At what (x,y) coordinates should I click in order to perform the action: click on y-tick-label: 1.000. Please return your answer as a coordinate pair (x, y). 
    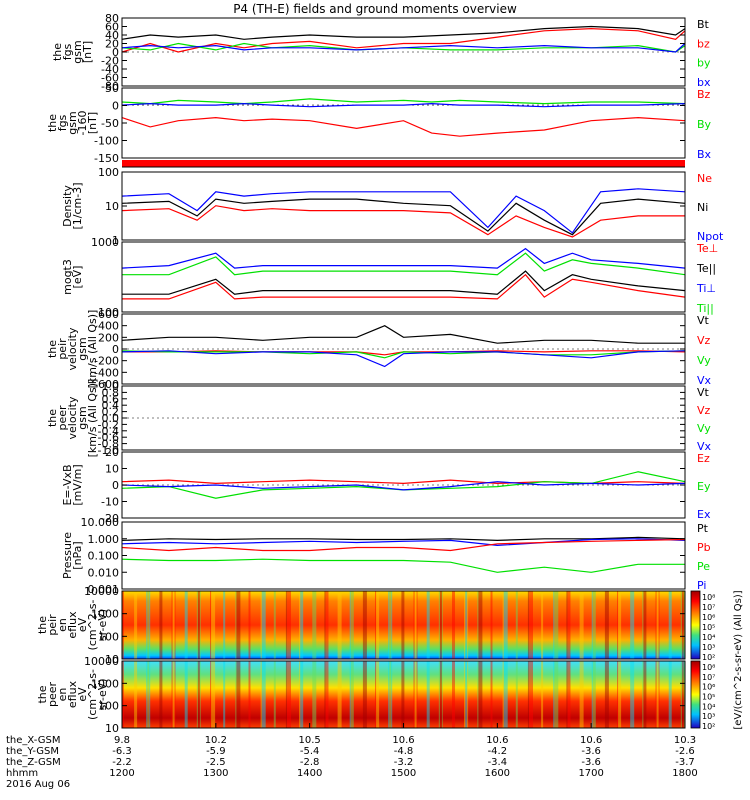
    Looking at the image, I should click on (104, 539).